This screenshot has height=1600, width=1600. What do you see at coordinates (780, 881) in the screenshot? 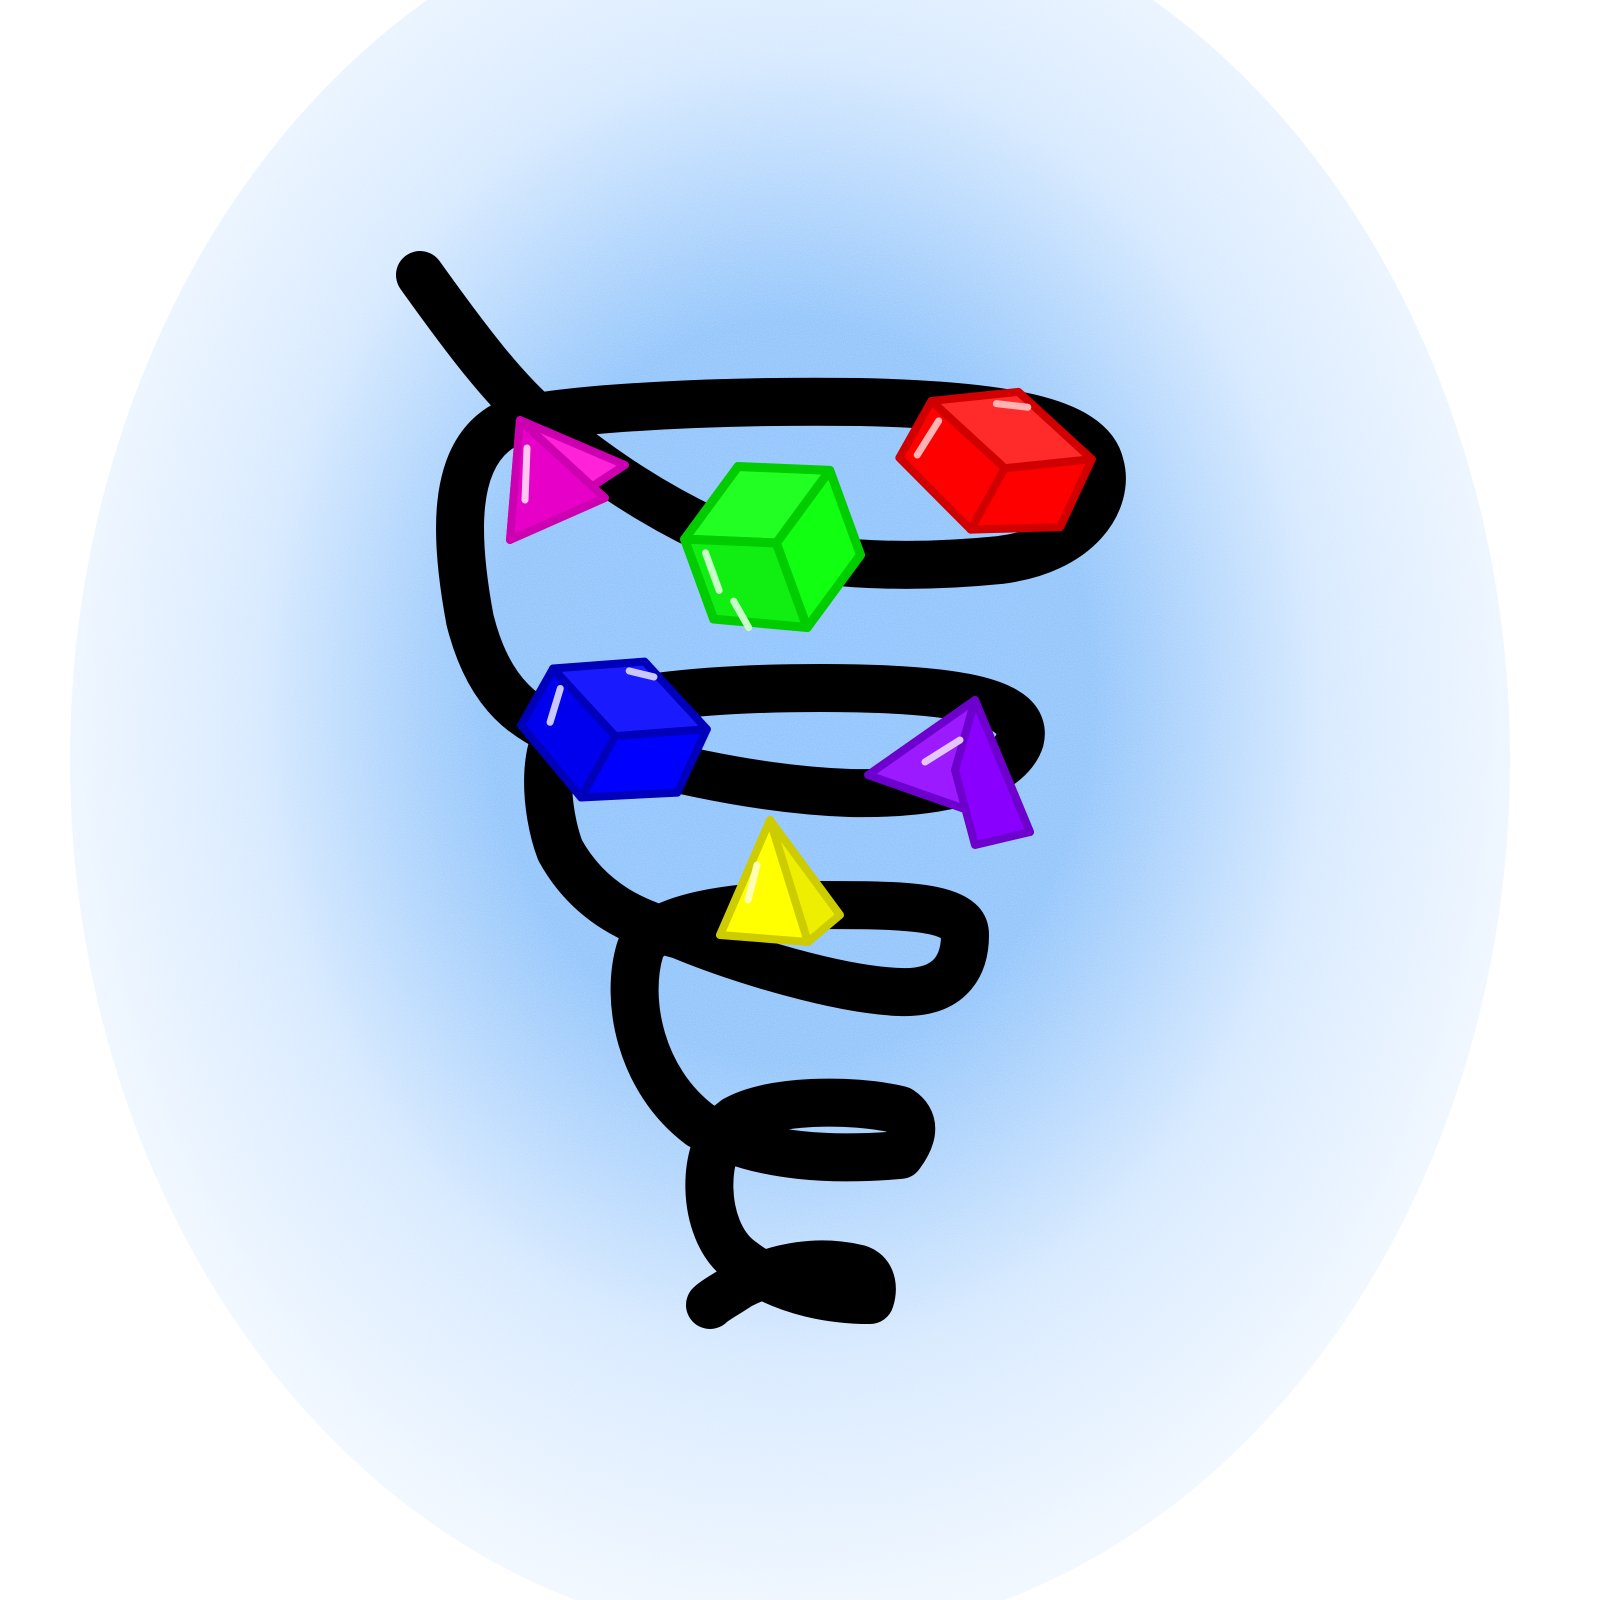
I see `yellow-pyramid-gem` at bounding box center [780, 881].